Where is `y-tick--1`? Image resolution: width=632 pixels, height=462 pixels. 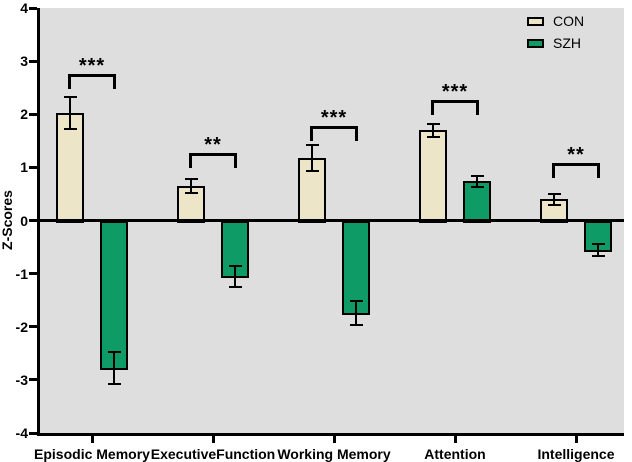 y-tick--1 is located at coordinates (33, 274).